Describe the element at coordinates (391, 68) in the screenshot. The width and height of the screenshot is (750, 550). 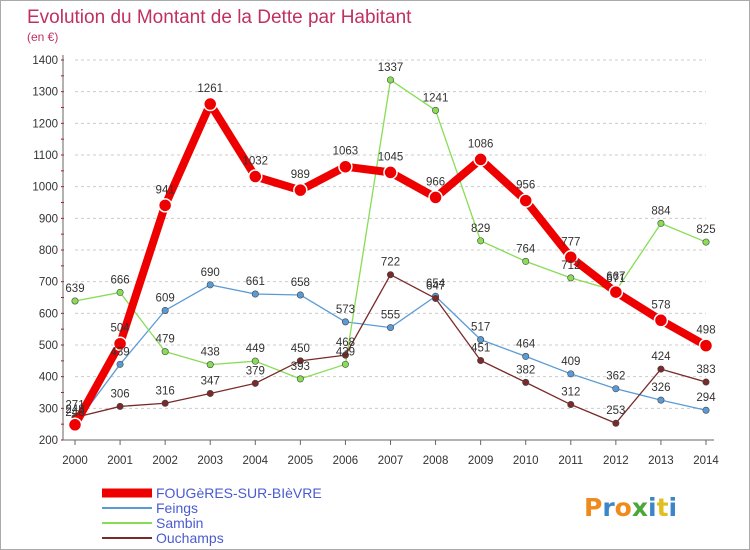
I see `data-label-sambin: 1337` at that location.